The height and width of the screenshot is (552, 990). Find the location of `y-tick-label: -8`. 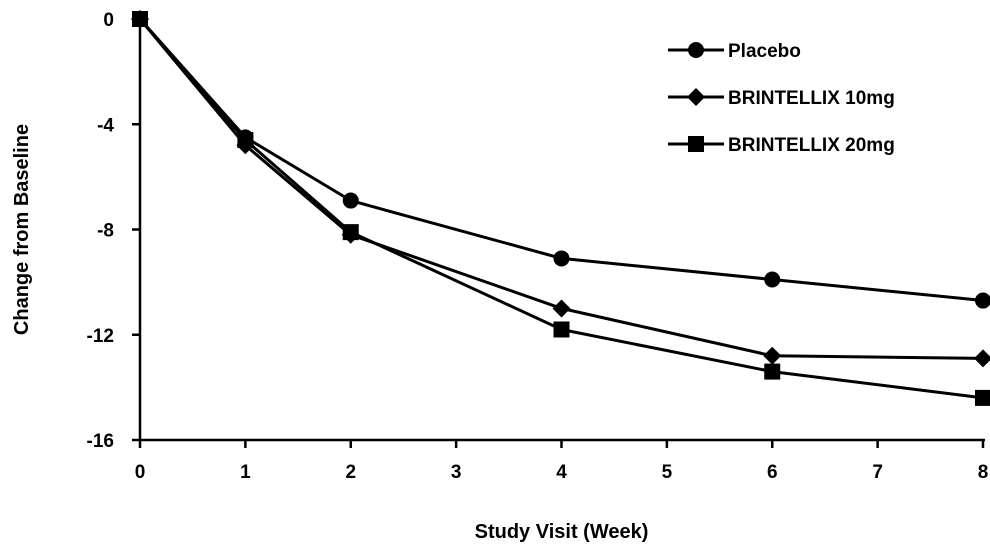

y-tick-label: -8 is located at coordinates (105, 231).